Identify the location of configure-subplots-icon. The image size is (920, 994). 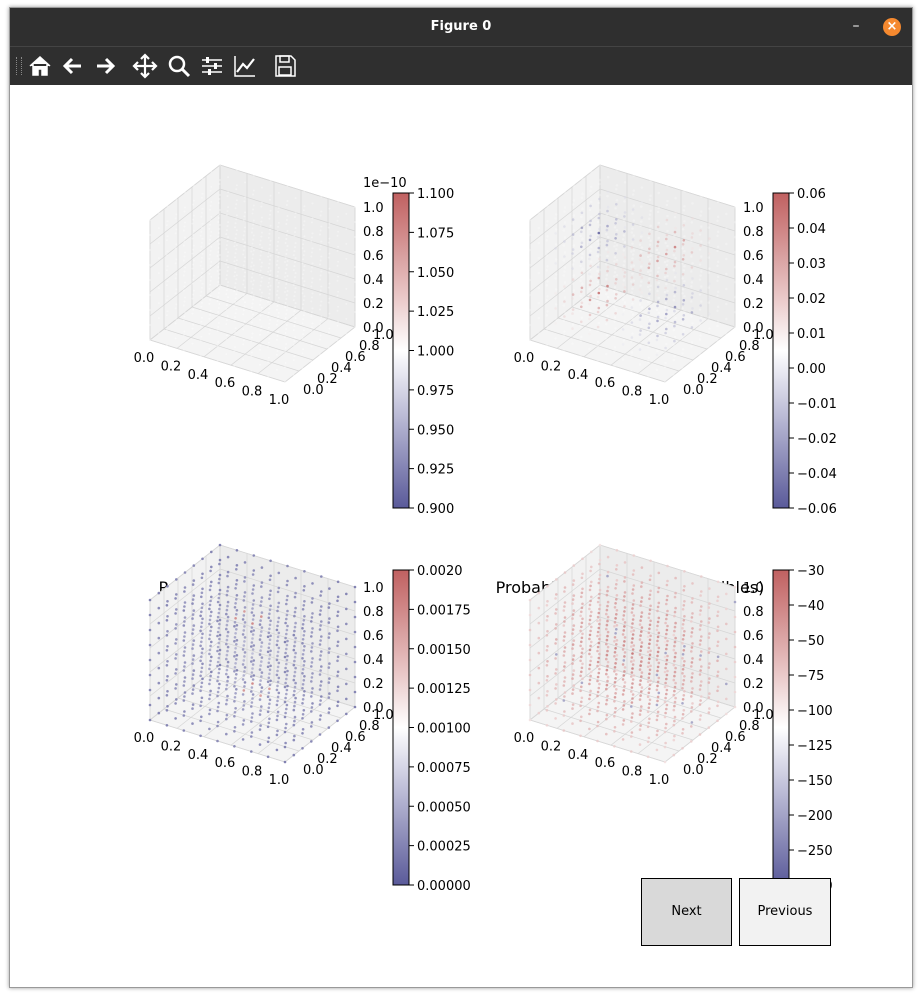
(212, 66).